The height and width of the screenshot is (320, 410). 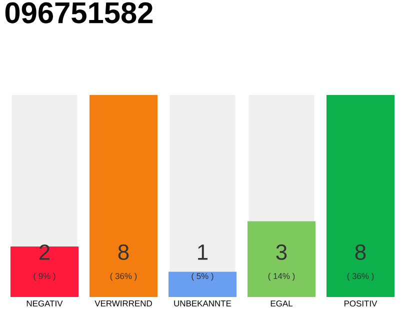 I want to click on bar, so click(x=202, y=284).